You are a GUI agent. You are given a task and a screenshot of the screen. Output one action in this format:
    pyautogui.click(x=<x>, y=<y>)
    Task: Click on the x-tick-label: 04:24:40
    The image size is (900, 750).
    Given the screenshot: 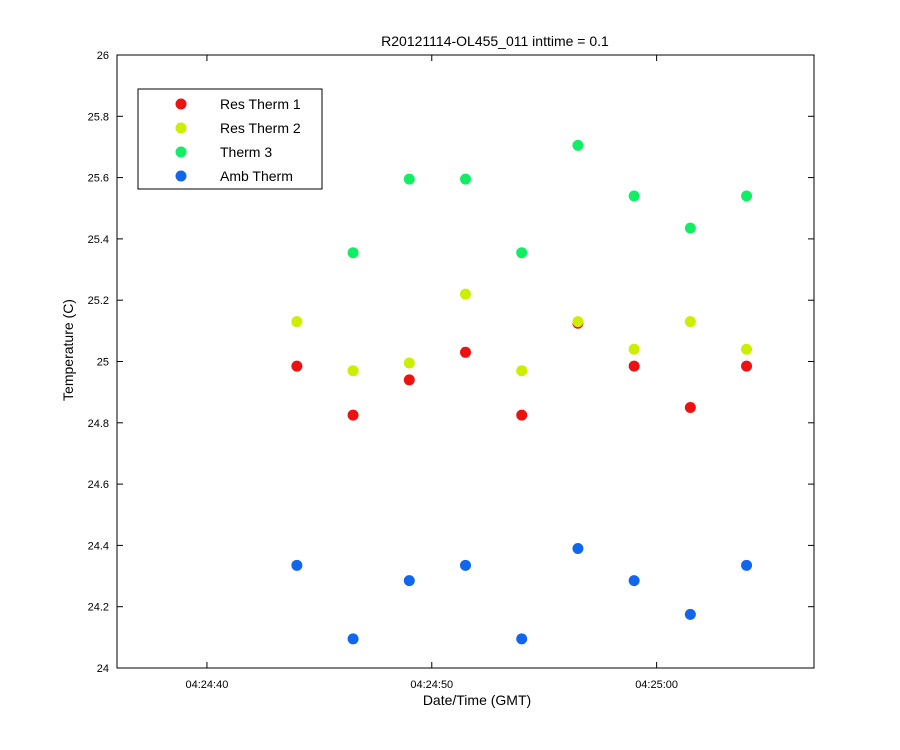 What is the action you would take?
    pyautogui.click(x=207, y=685)
    